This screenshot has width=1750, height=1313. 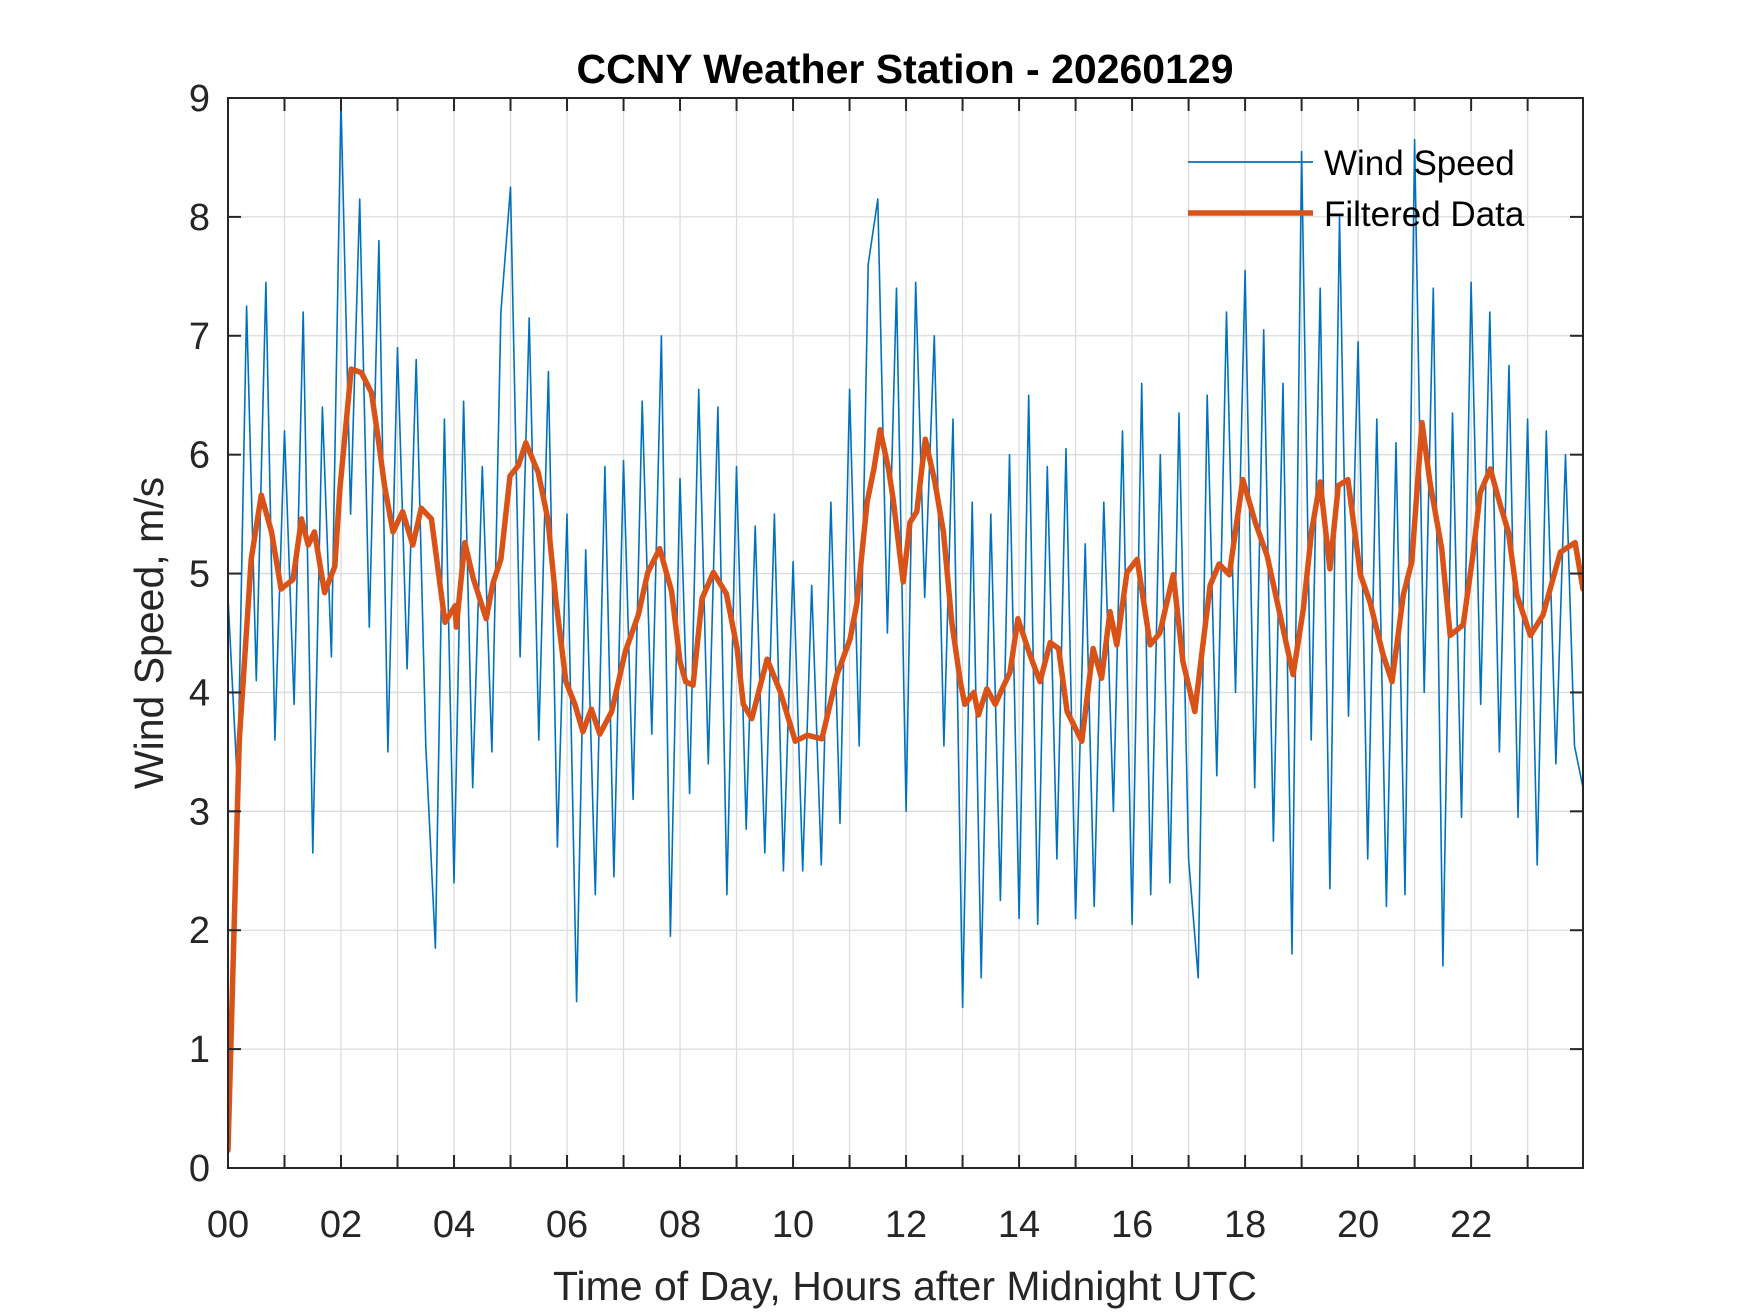 What do you see at coordinates (228, 1225) in the screenshot?
I see `x-tick-label: 00` at bounding box center [228, 1225].